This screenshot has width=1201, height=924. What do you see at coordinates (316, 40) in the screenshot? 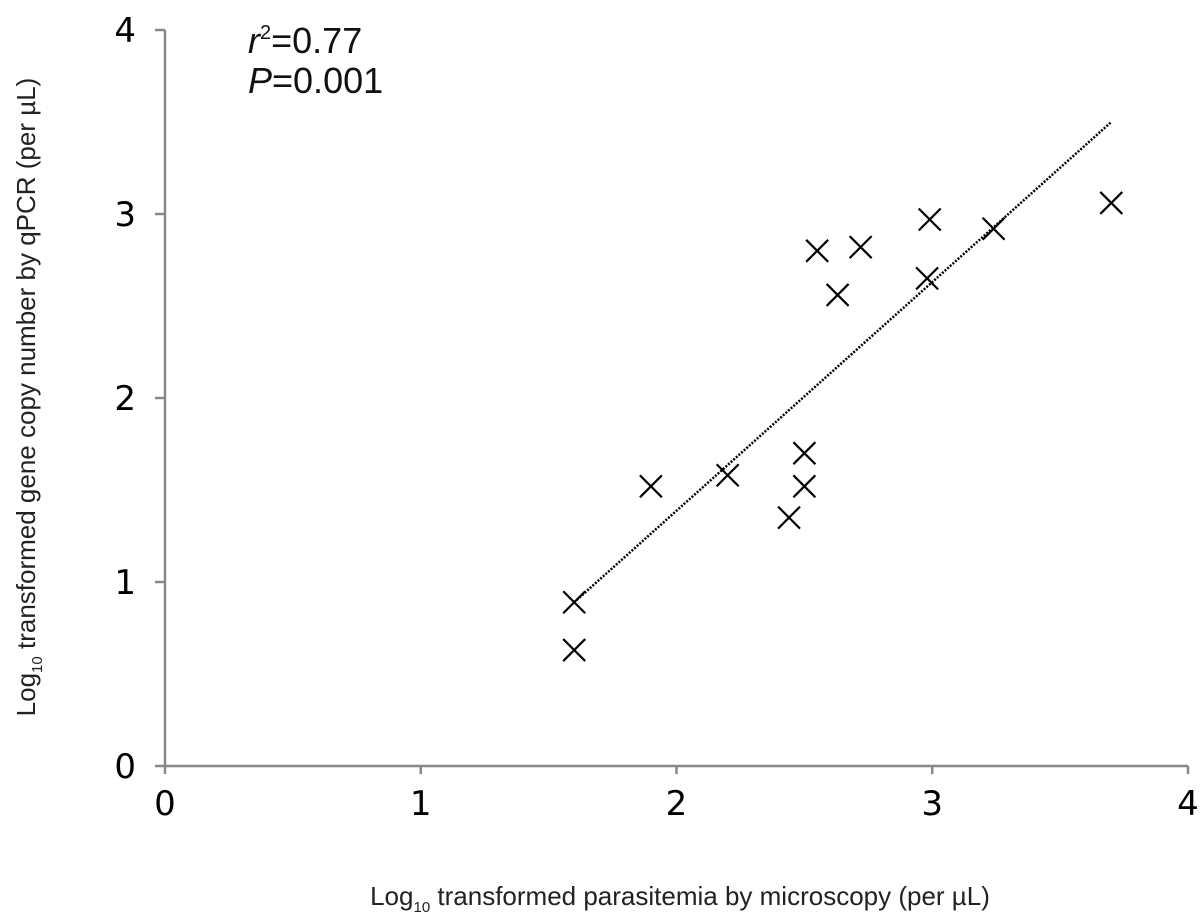
I see `r2-value: =0.77` at bounding box center [316, 40].